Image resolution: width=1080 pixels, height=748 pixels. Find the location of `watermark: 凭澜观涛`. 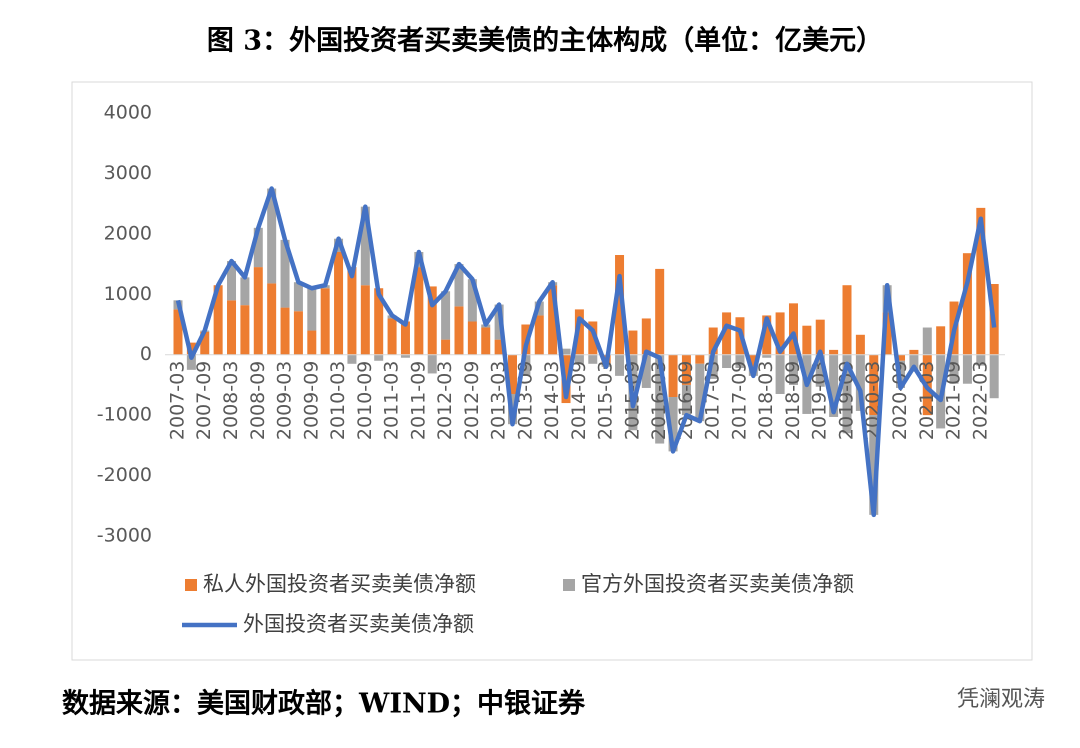

watermark: 凭澜观涛 is located at coordinates (1001, 699).